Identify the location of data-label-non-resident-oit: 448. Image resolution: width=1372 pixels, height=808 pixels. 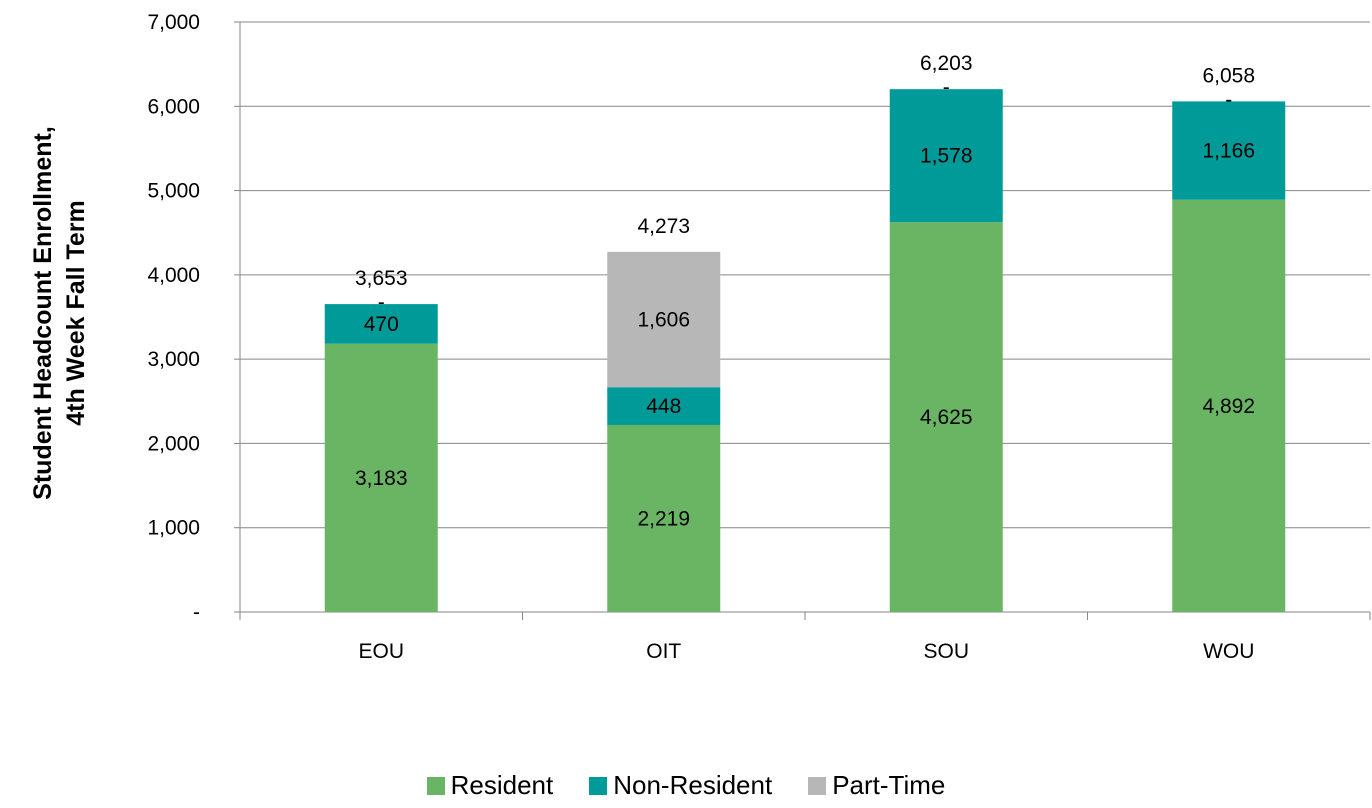
(663, 406).